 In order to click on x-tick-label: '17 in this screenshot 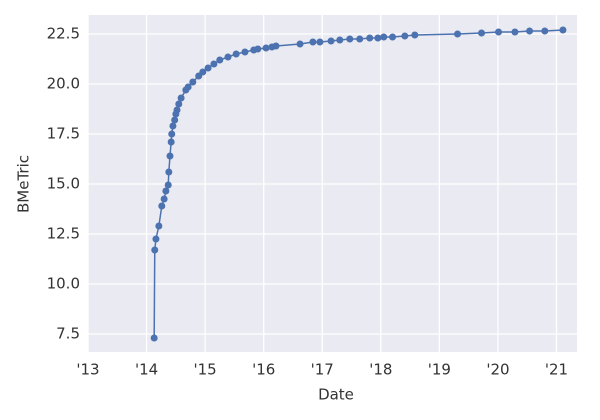, I will do `click(322, 370)`.